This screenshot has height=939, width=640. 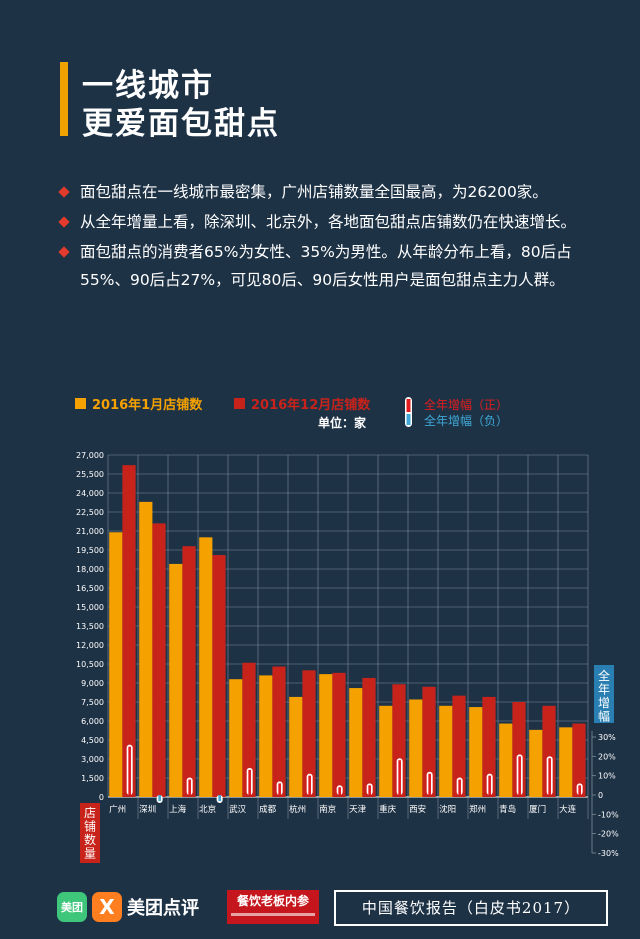 I want to click on title-line-2: 更爱面包甜点, so click(x=181, y=124).